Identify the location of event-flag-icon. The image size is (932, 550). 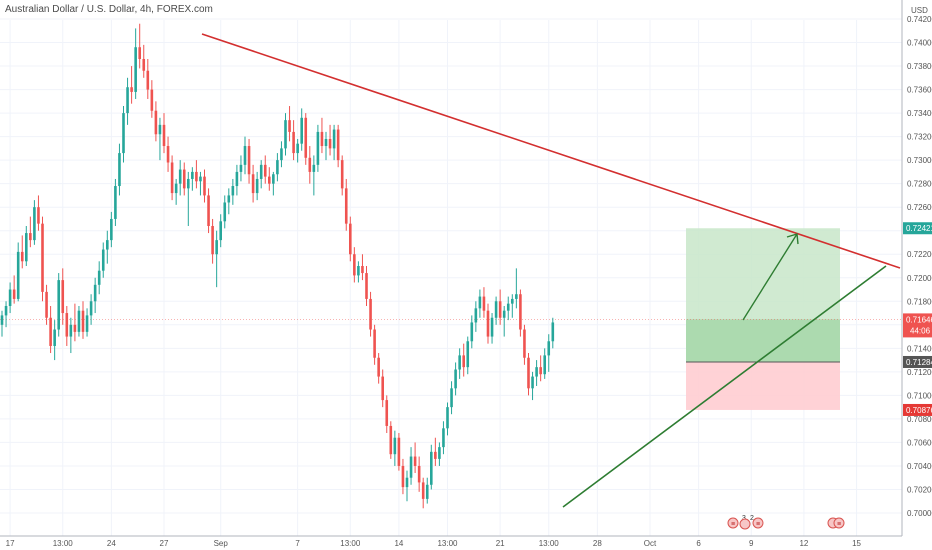
(745, 524).